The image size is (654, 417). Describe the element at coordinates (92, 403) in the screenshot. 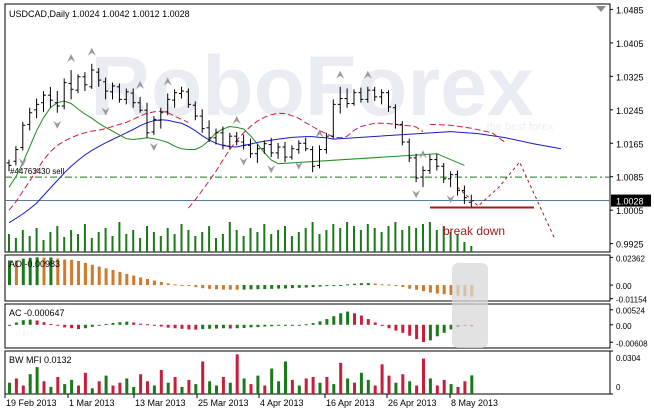

I see `x-tick-label: 1 Mar 2013` at that location.